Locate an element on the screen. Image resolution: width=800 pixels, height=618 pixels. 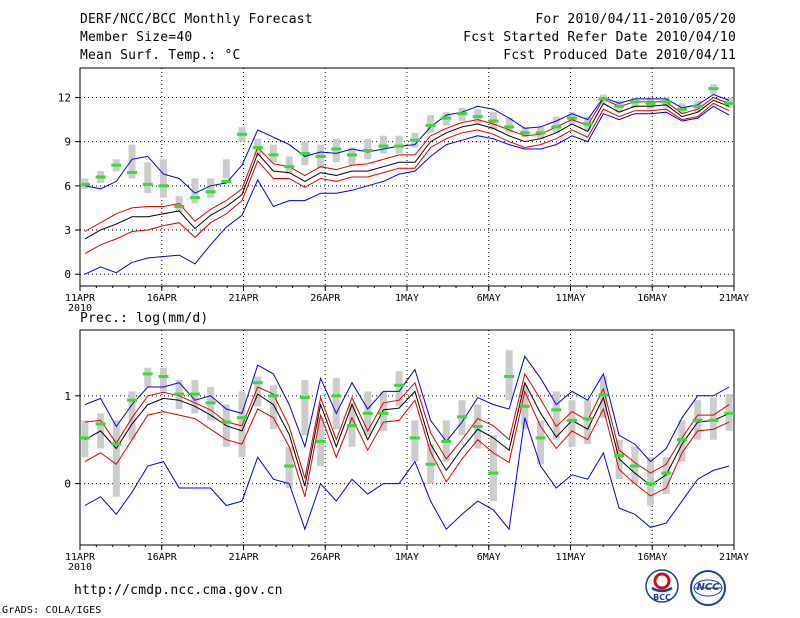
x-tick-label: 16MAY is located at coordinates (652, 557).